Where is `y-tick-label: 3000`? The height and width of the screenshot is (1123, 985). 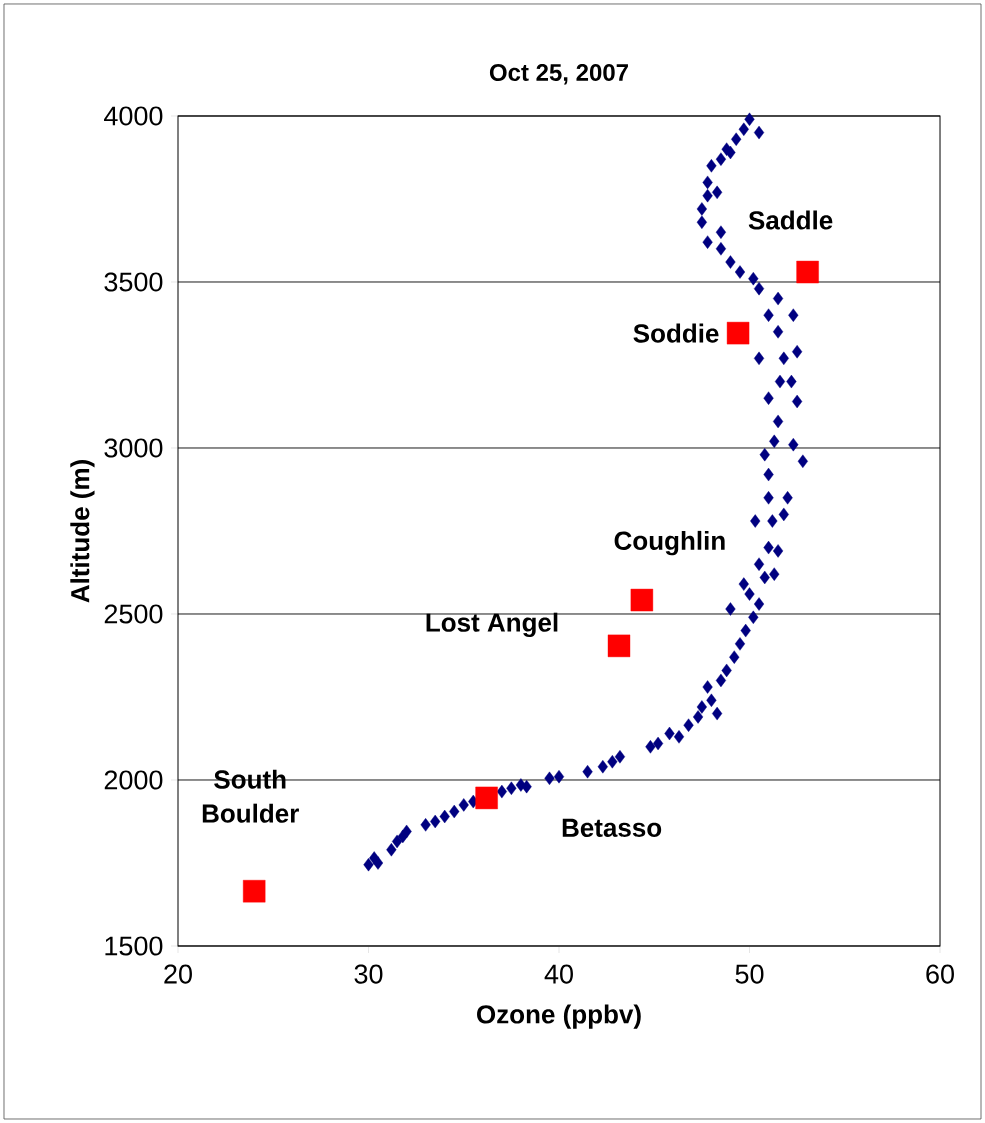 y-tick-label: 3000 is located at coordinates (133, 448).